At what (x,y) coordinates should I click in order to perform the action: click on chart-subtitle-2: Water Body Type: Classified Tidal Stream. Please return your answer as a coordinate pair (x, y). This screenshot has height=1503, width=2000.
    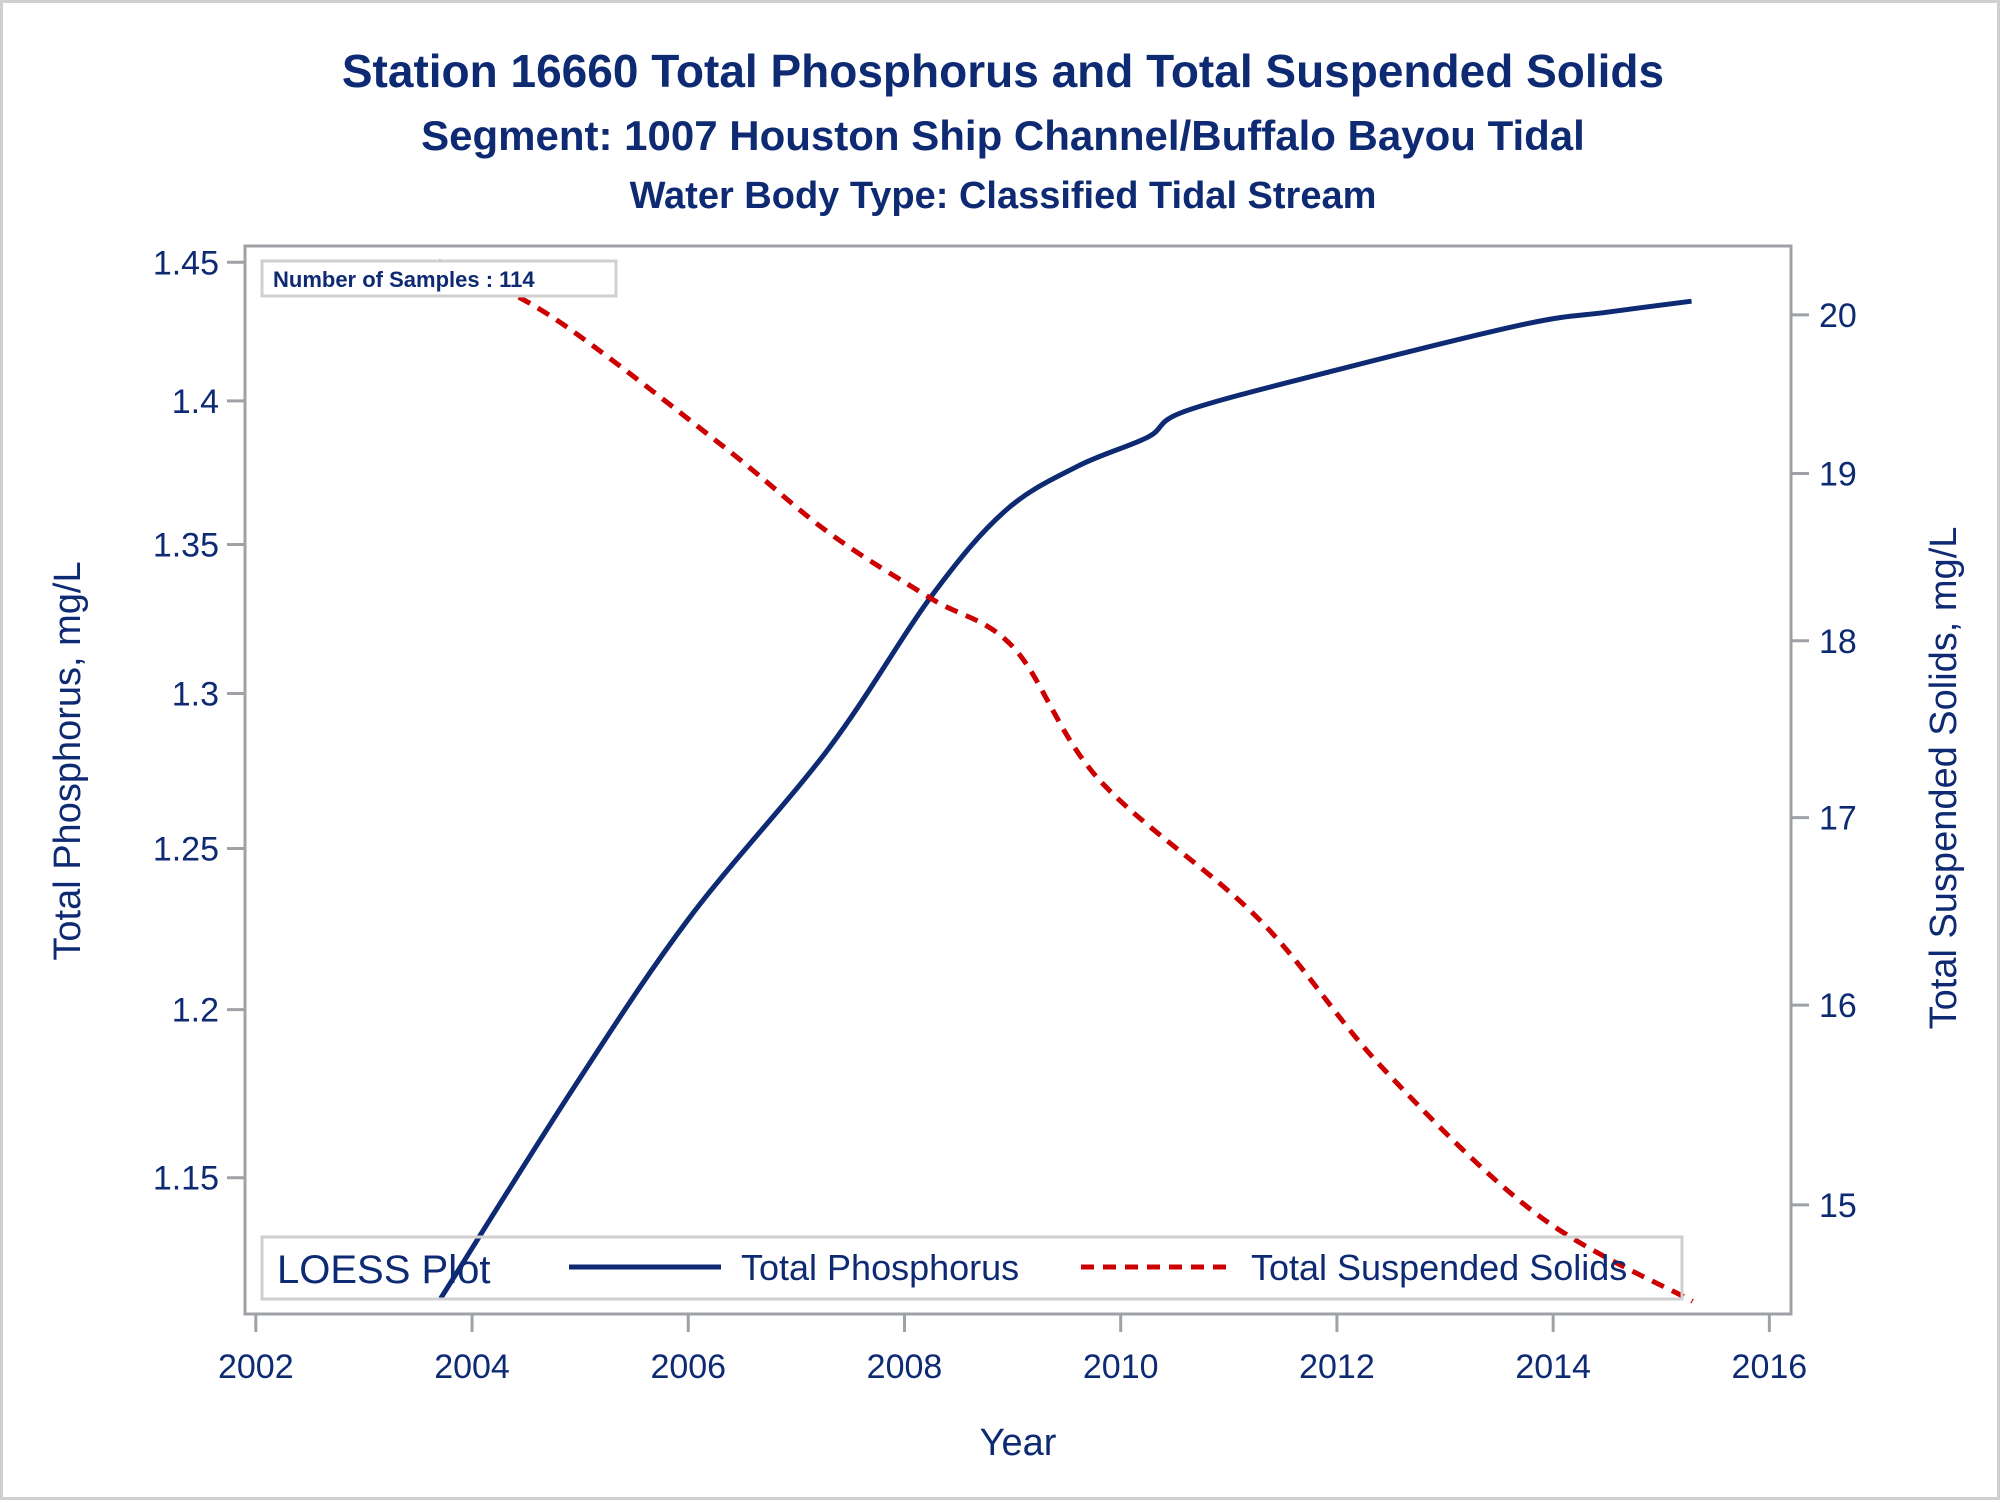
    Looking at the image, I should click on (1003, 196).